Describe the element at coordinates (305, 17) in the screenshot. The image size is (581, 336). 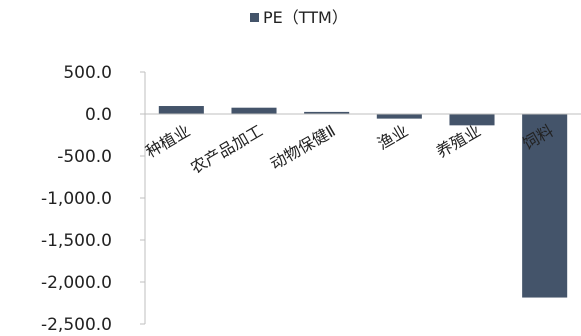
I see `legend-label: PE（TTM）` at that location.